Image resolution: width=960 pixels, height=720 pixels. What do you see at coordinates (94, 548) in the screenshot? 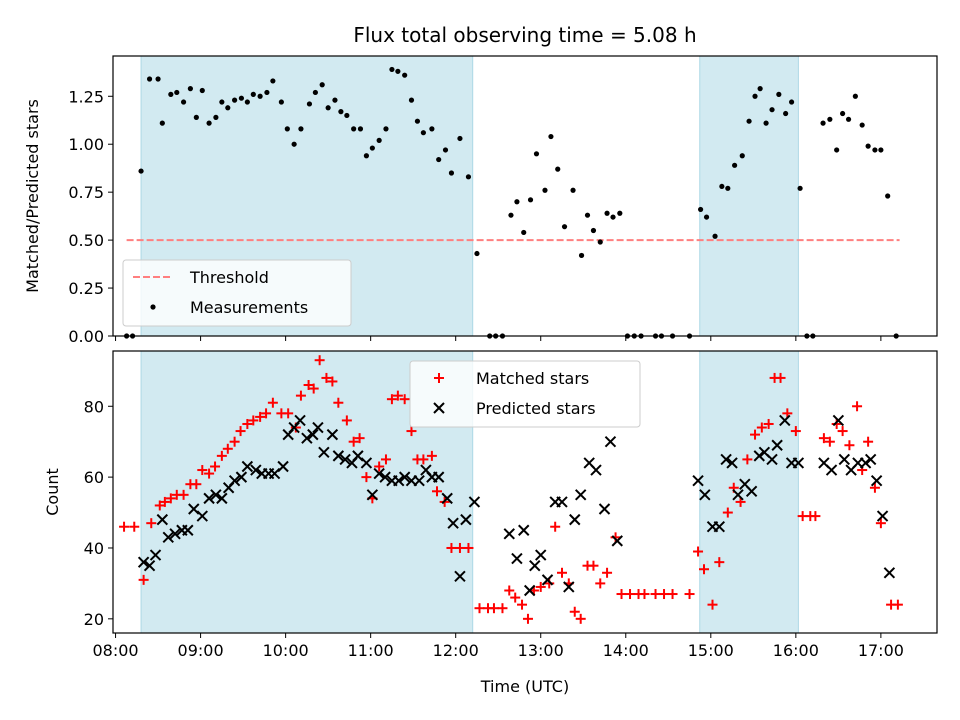
I see `y-tick-label: 40` at bounding box center [94, 548].